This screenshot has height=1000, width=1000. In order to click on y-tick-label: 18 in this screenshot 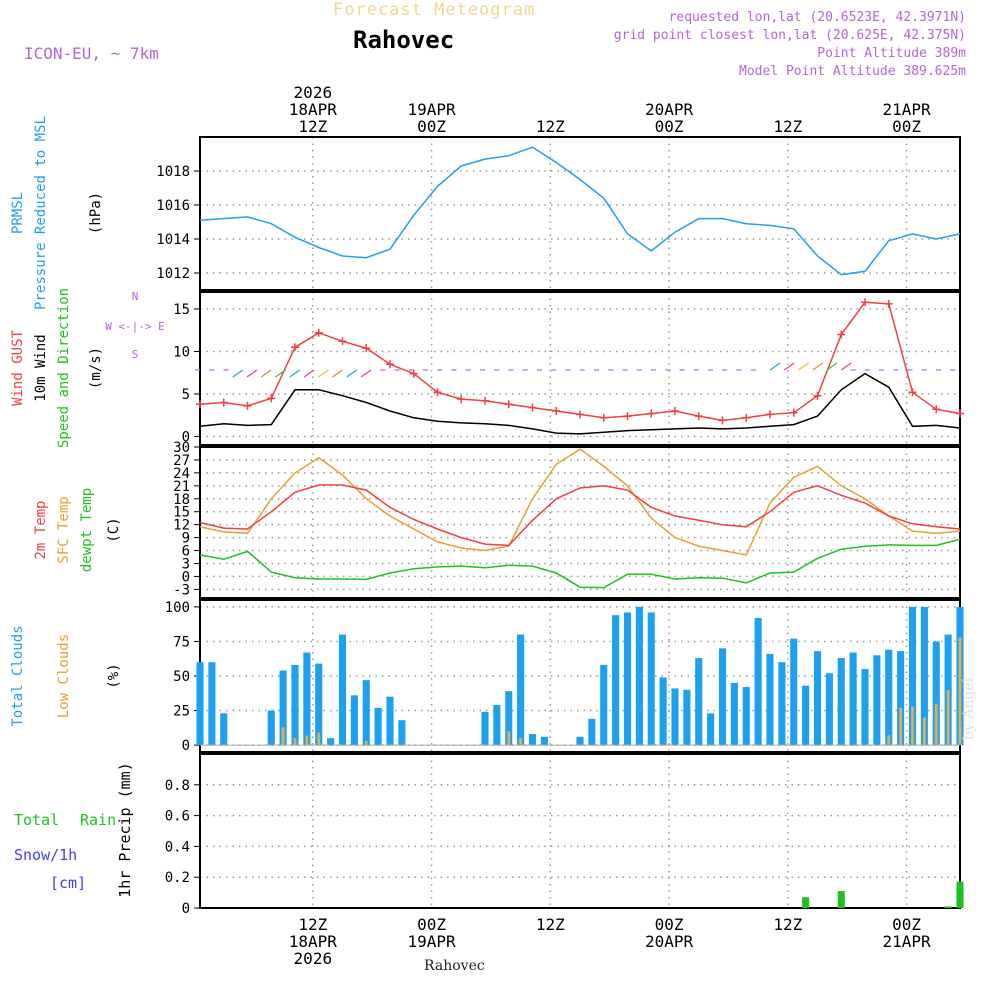, I will do `click(181, 500)`.